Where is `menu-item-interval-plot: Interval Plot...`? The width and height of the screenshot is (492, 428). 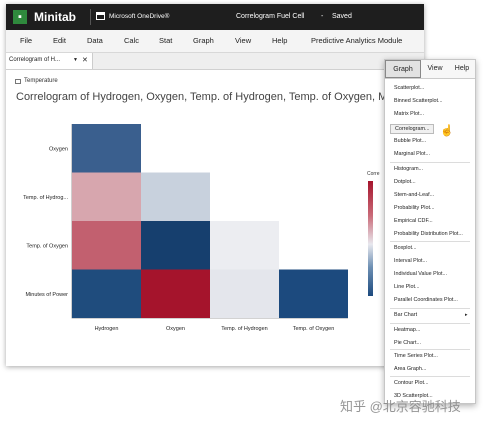
menu-item-interval-plot: Interval Plot... is located at coordinates (410, 261).